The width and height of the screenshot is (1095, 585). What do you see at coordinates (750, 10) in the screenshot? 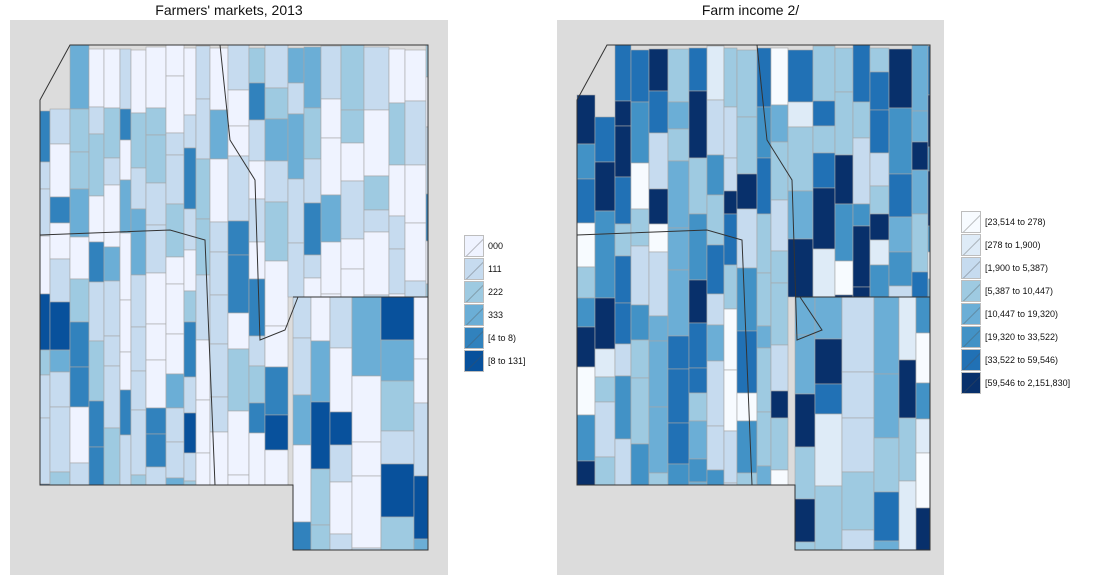
I see `right-map-title: Farm income 2/` at bounding box center [750, 10].